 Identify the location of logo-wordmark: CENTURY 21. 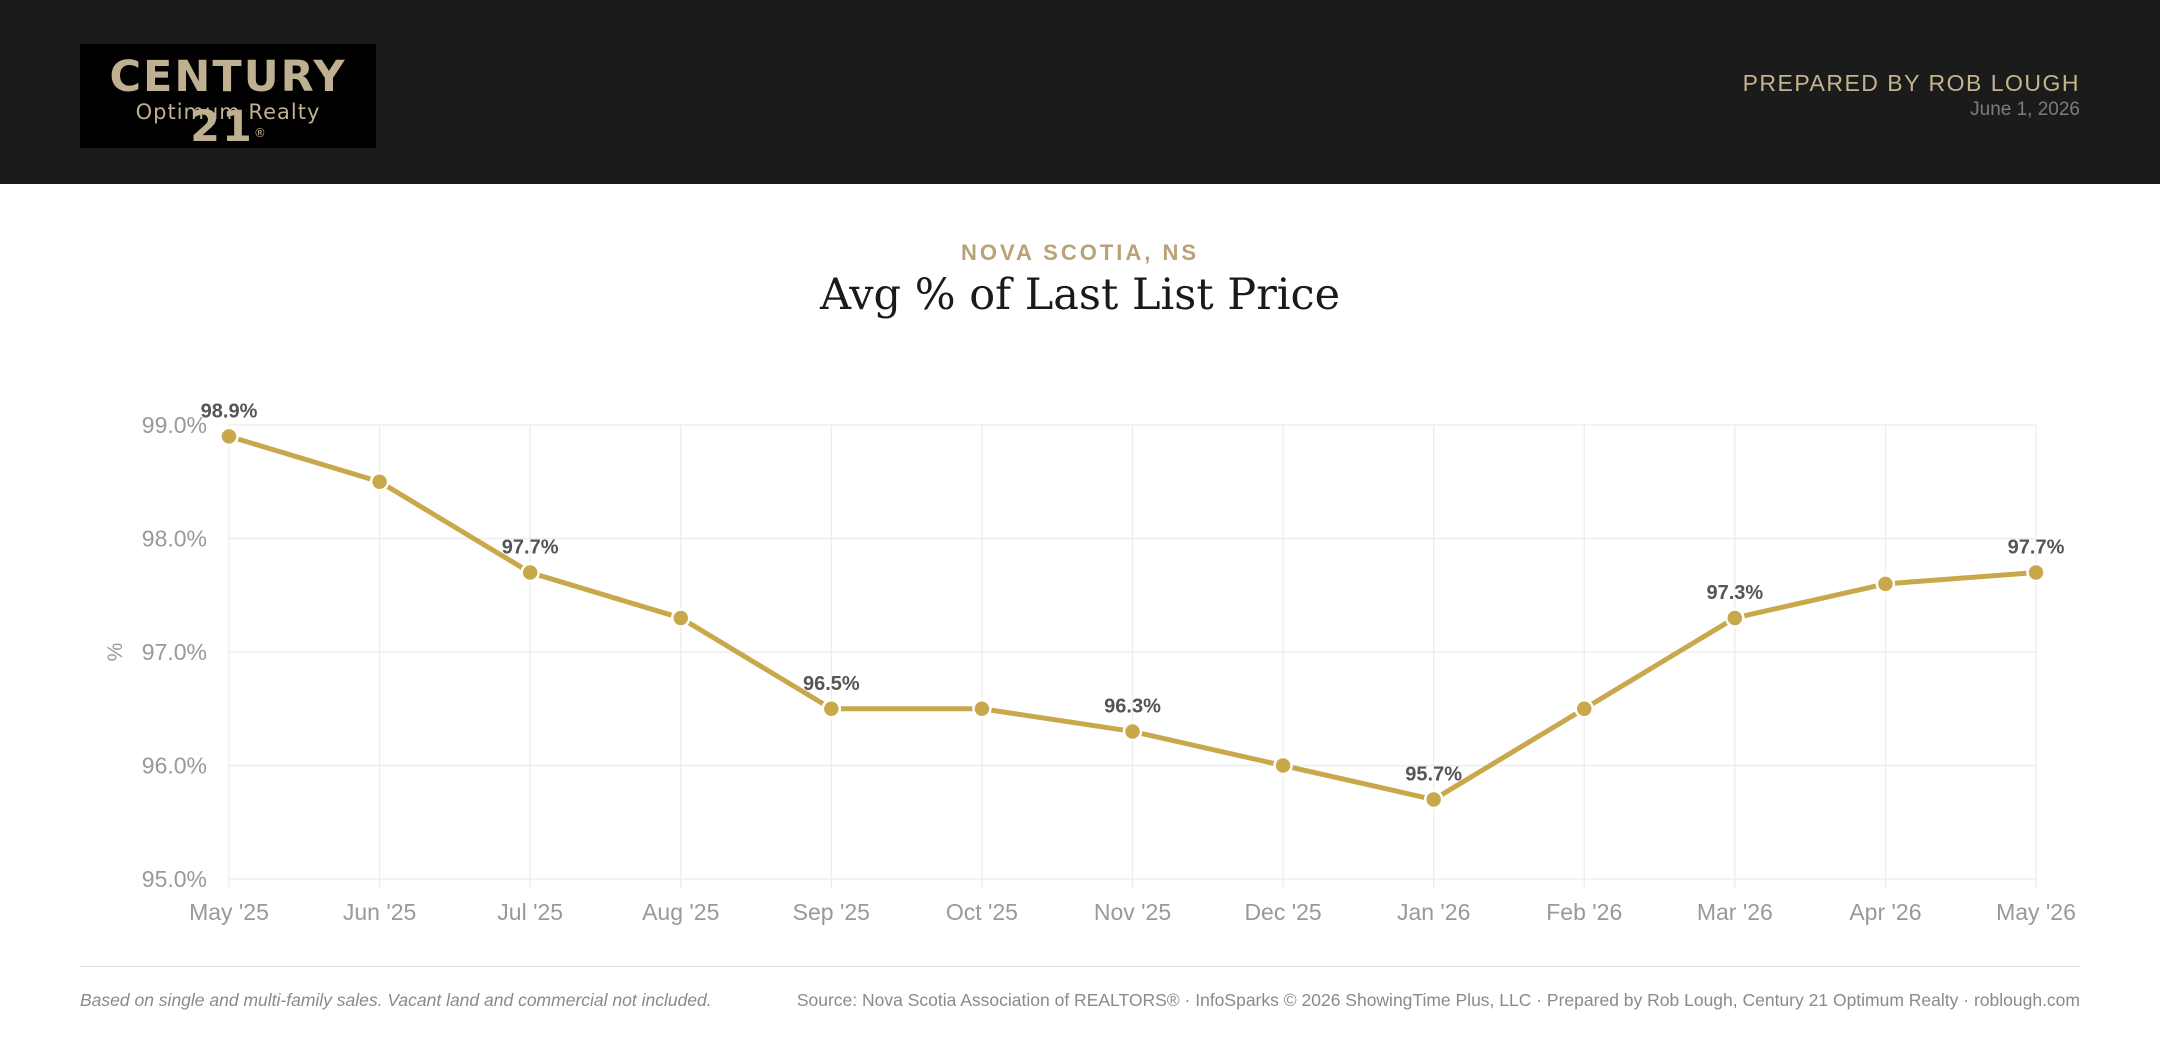
(228, 102).